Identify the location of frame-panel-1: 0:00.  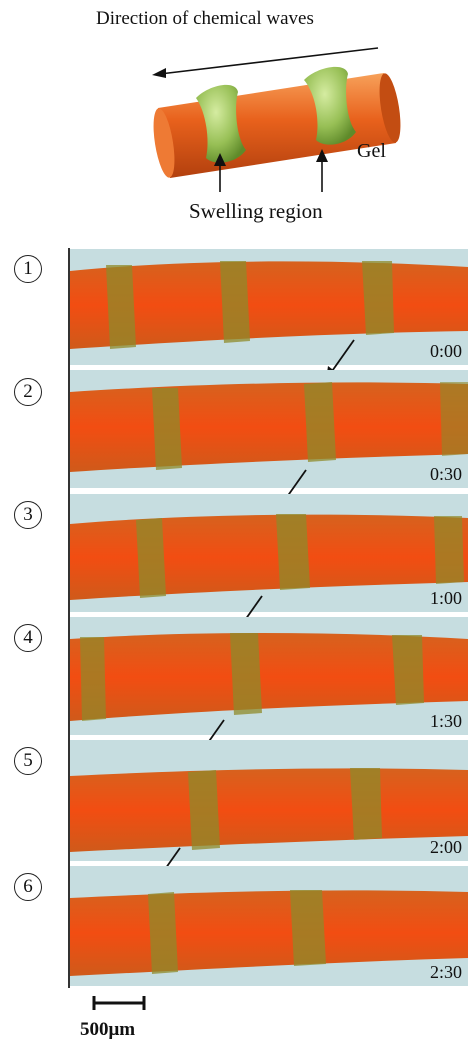
(269, 307).